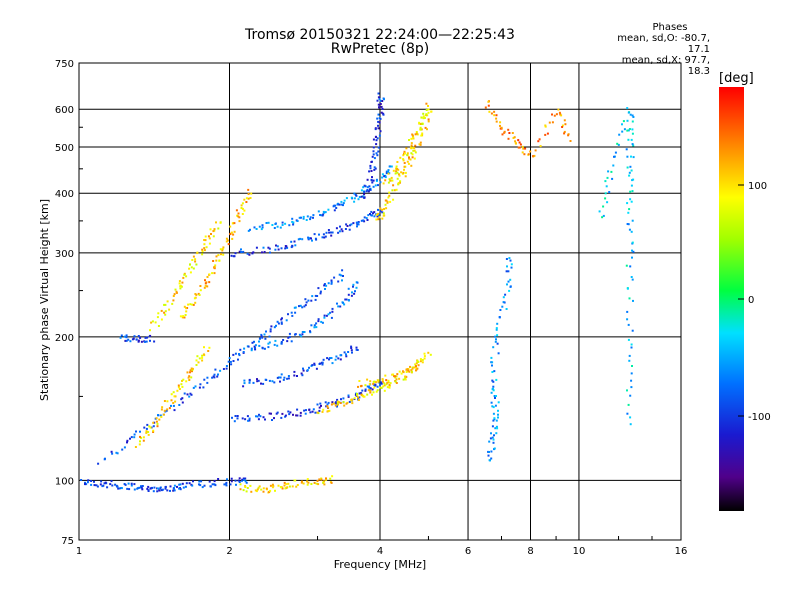 This screenshot has height=600, width=800. Describe the element at coordinates (380, 49) in the screenshot. I see `chart-title-line2: RwPretec (8p)` at that location.